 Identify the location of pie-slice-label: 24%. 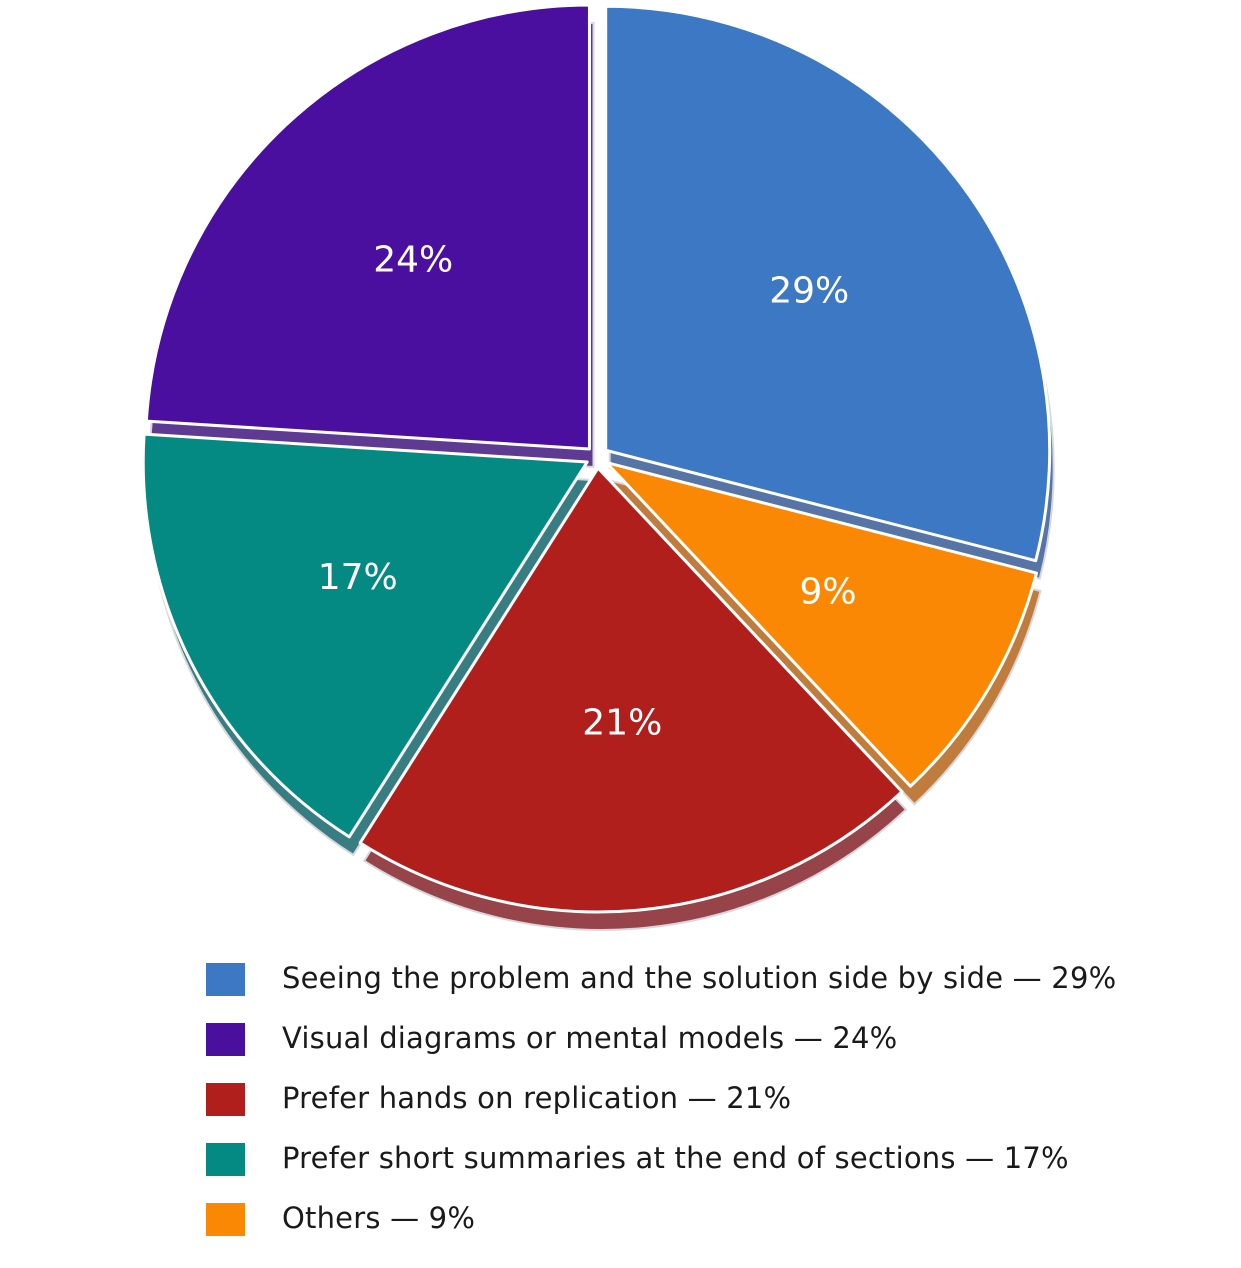
(413, 259).